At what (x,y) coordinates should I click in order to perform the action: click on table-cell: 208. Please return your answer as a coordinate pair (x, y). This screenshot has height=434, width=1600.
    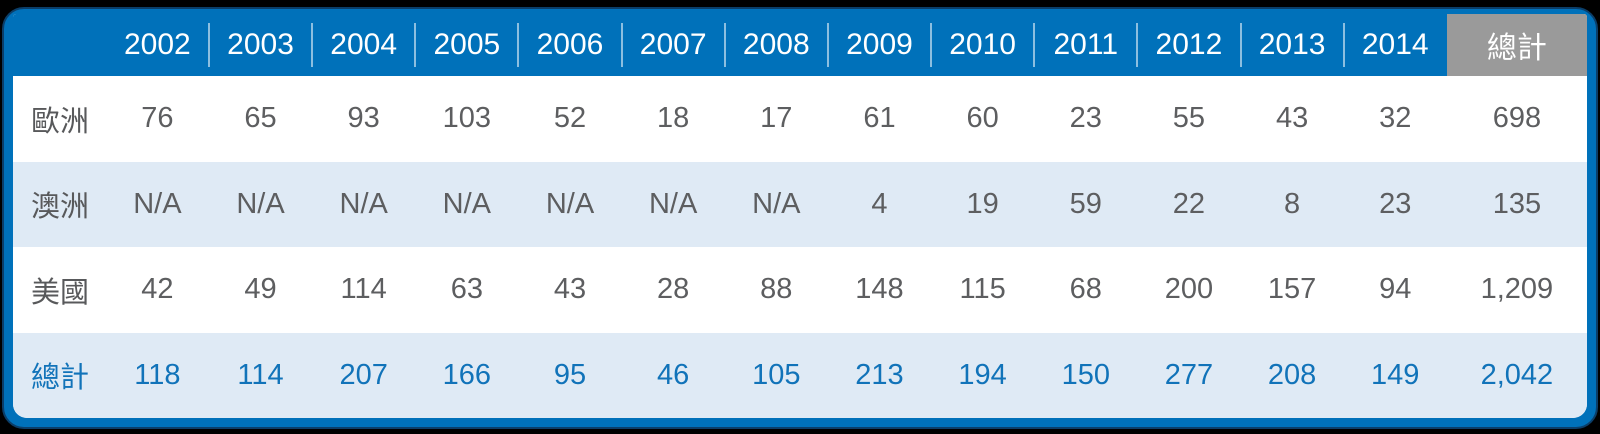
    Looking at the image, I should click on (1292, 374).